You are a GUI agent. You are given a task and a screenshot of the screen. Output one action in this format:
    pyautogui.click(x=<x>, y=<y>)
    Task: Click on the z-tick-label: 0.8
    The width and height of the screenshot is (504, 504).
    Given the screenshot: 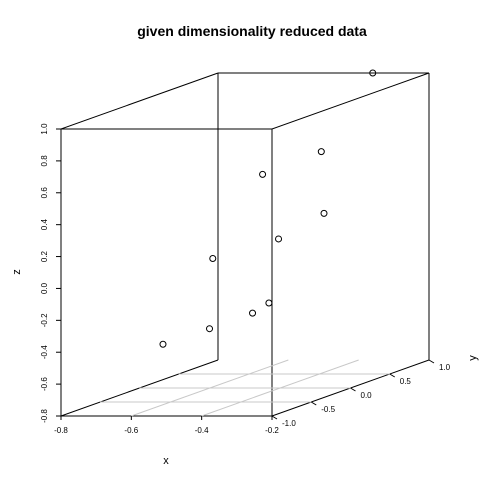 What is the action you would take?
    pyautogui.click(x=44, y=161)
    